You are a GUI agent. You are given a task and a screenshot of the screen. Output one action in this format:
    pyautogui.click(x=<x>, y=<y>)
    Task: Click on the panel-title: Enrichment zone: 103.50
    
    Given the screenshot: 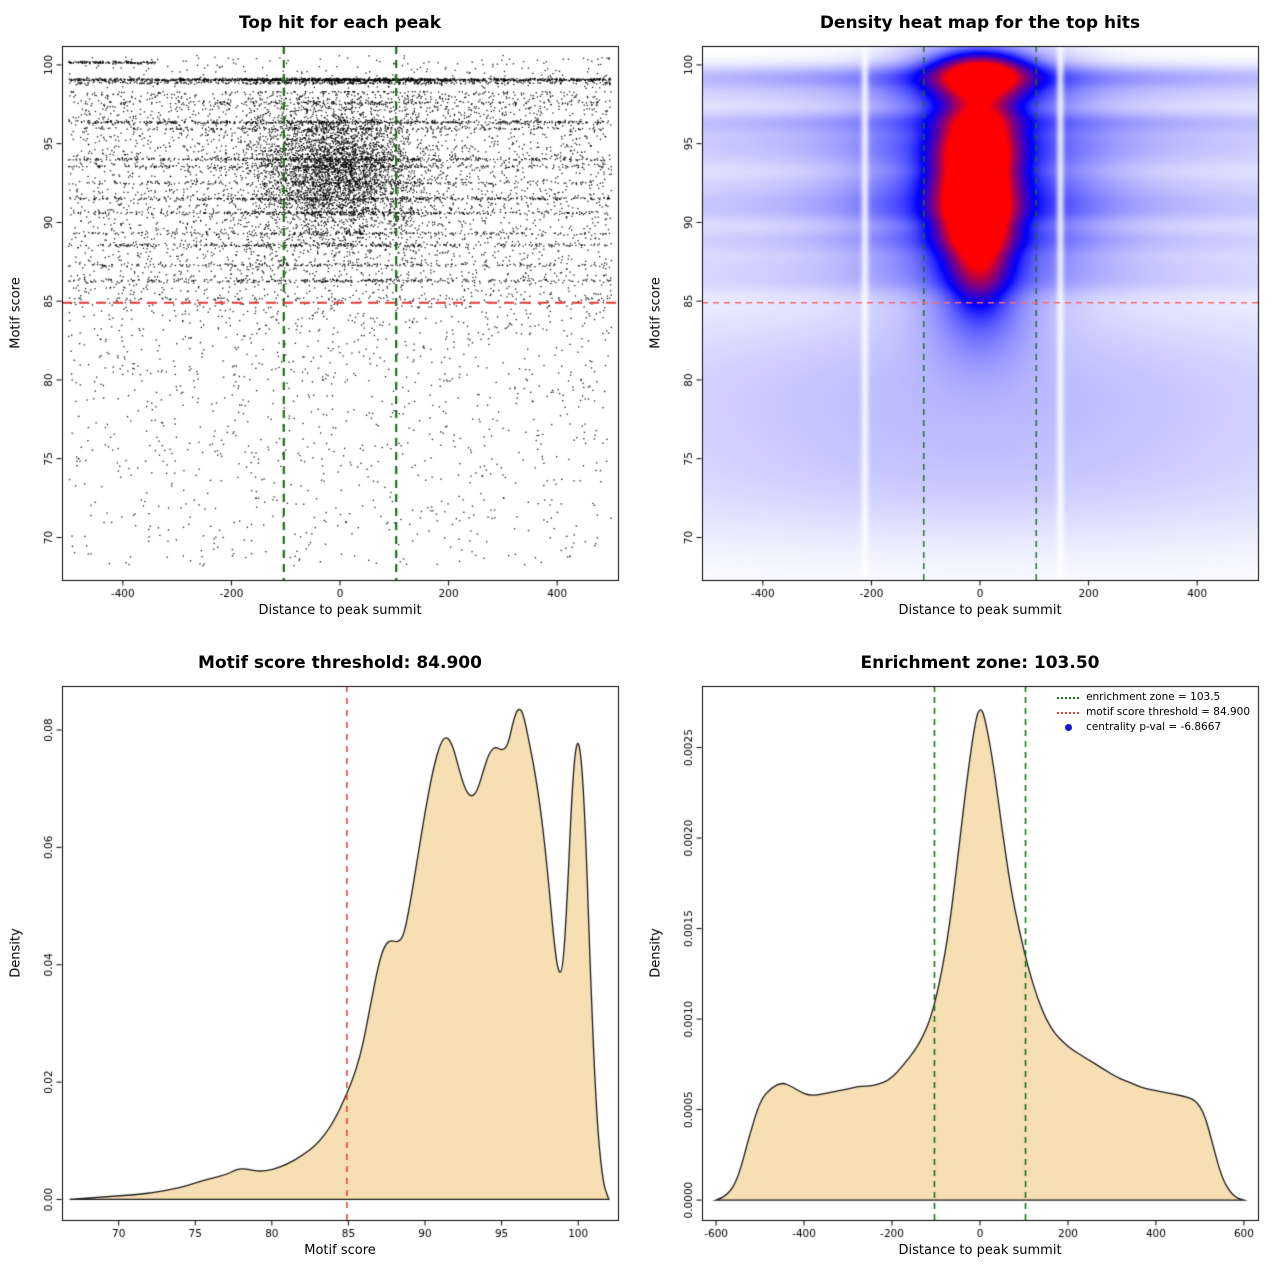 What is the action you would take?
    pyautogui.click(x=980, y=663)
    